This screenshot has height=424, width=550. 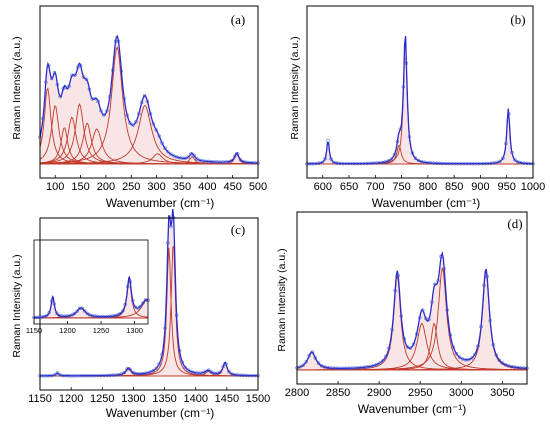 I want to click on xtick-label: 600, so click(x=323, y=187).